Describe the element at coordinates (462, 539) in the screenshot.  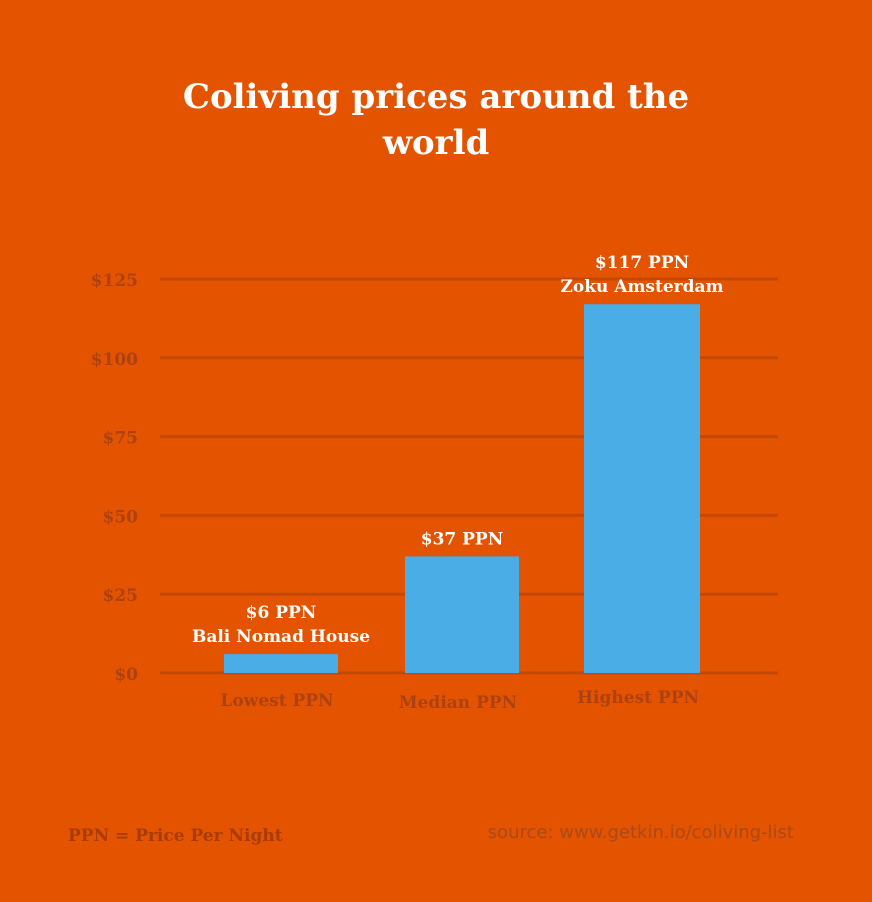
I see `data-label: $37 PPN` at that location.